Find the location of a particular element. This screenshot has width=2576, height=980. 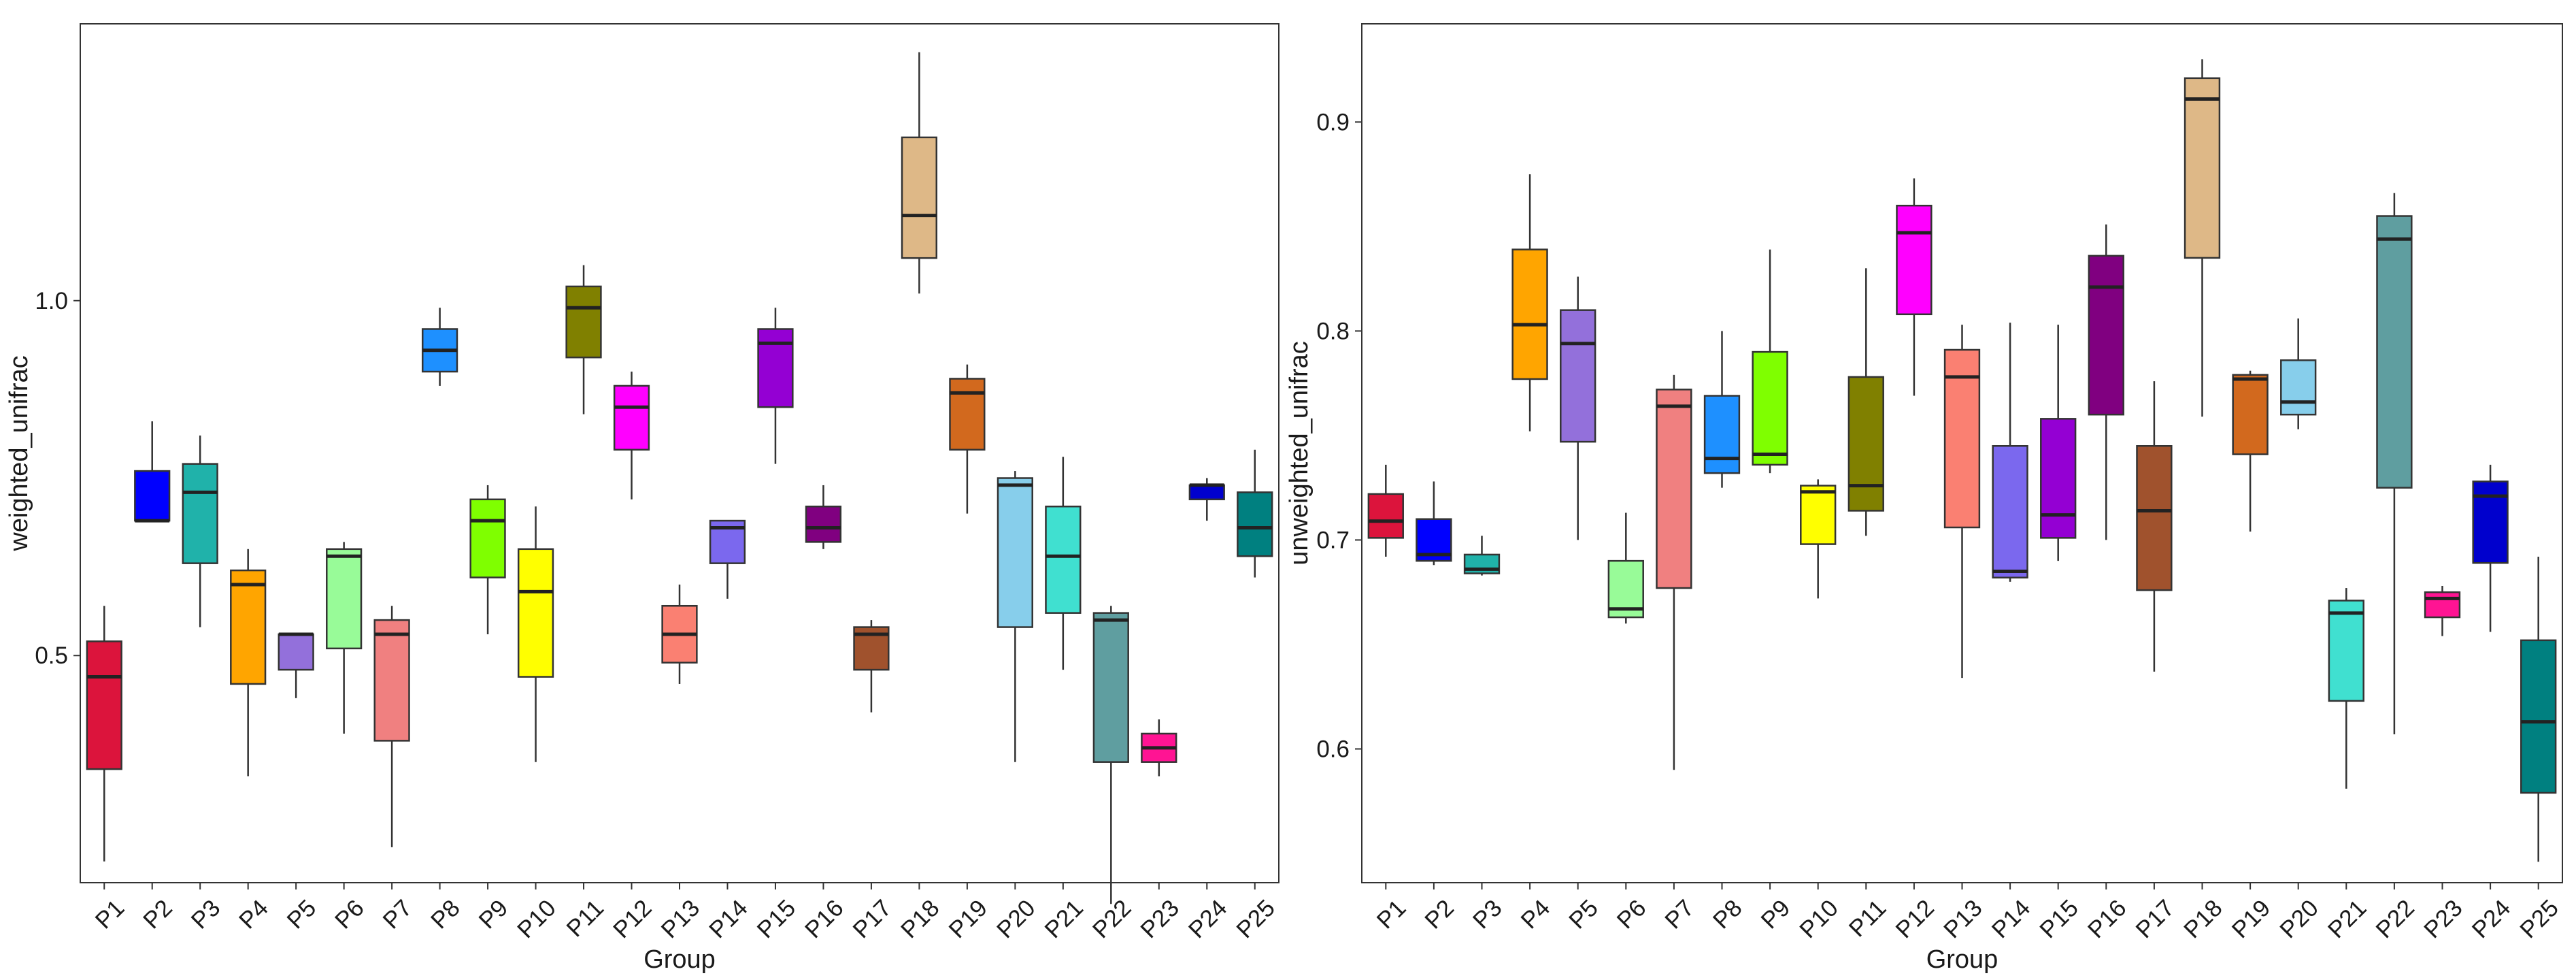

x-tick-label: P19 is located at coordinates (967, 919).